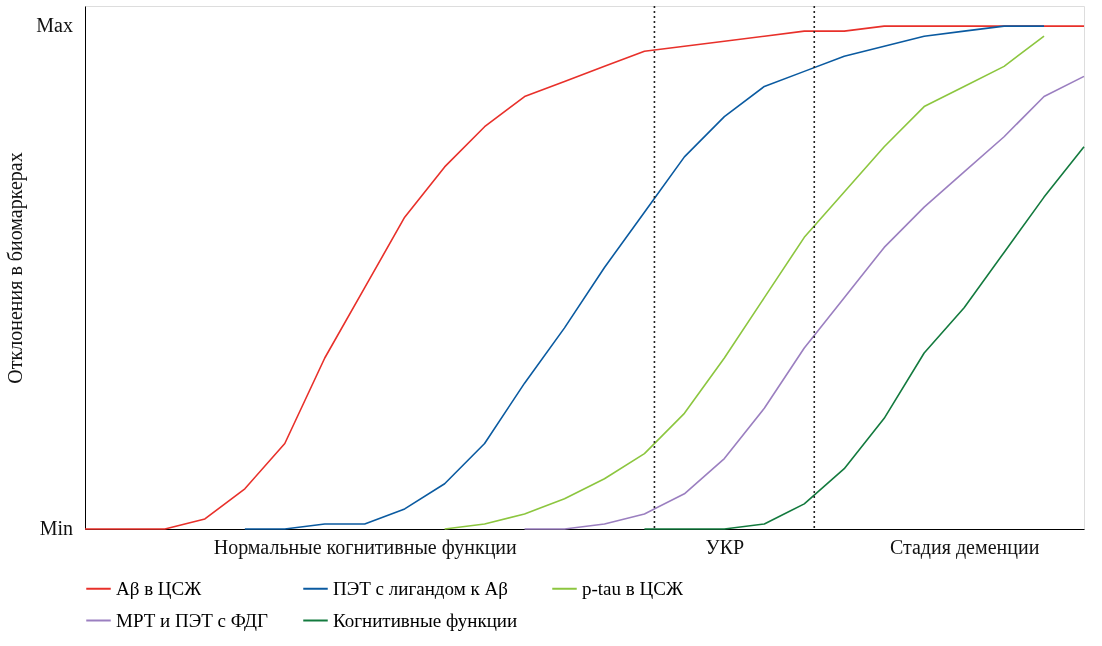 The height and width of the screenshot is (646, 1102). I want to click on legend-label: Когнитивные функции, so click(425, 620).